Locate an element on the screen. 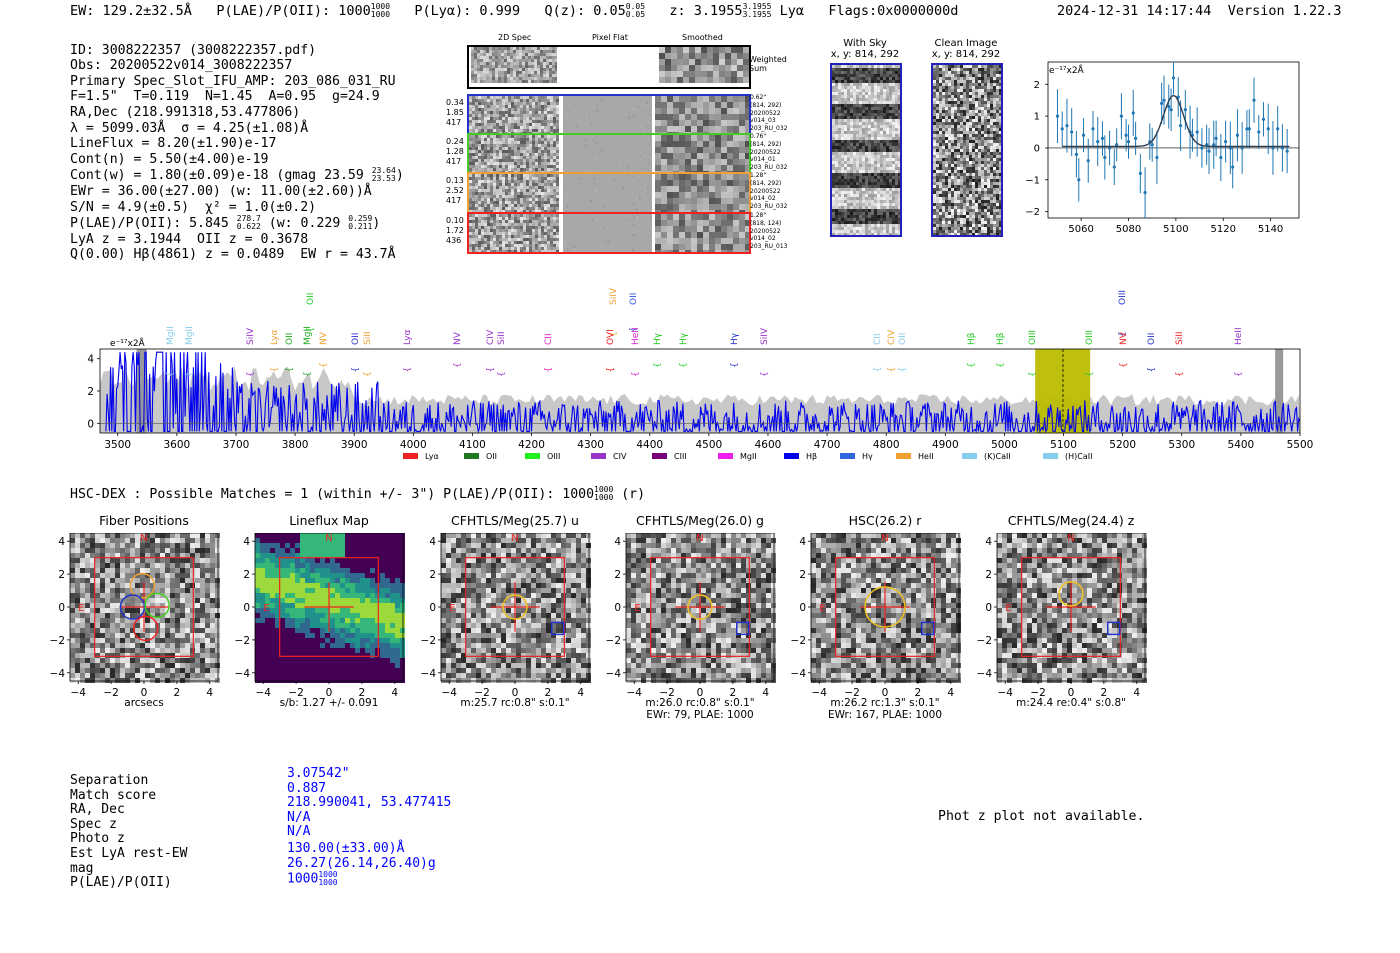 The width and height of the screenshot is (1400, 953). spectrum-ytick-label: 4 is located at coordinates (90, 360).